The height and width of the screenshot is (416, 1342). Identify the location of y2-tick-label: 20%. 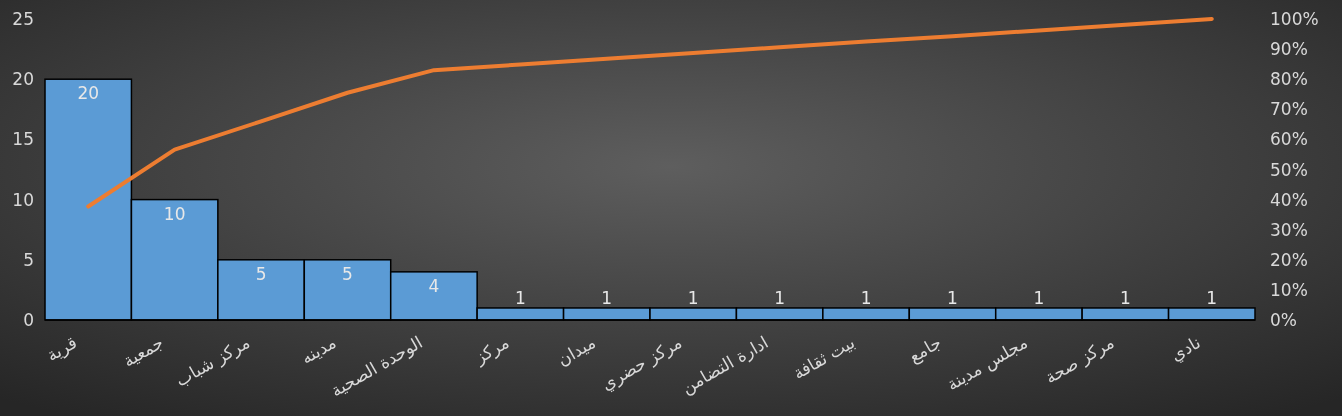
(1289, 259).